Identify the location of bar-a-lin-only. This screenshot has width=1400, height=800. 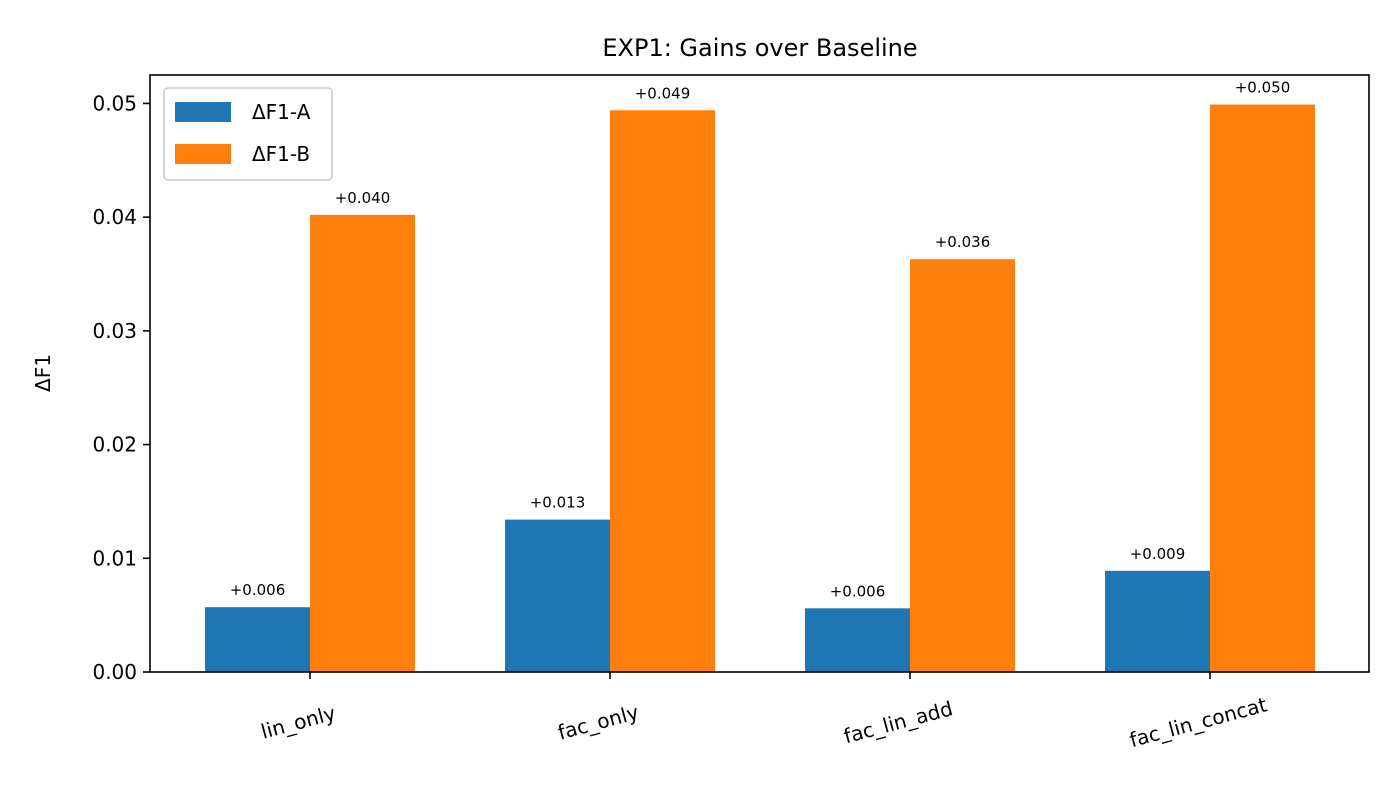
(257, 639).